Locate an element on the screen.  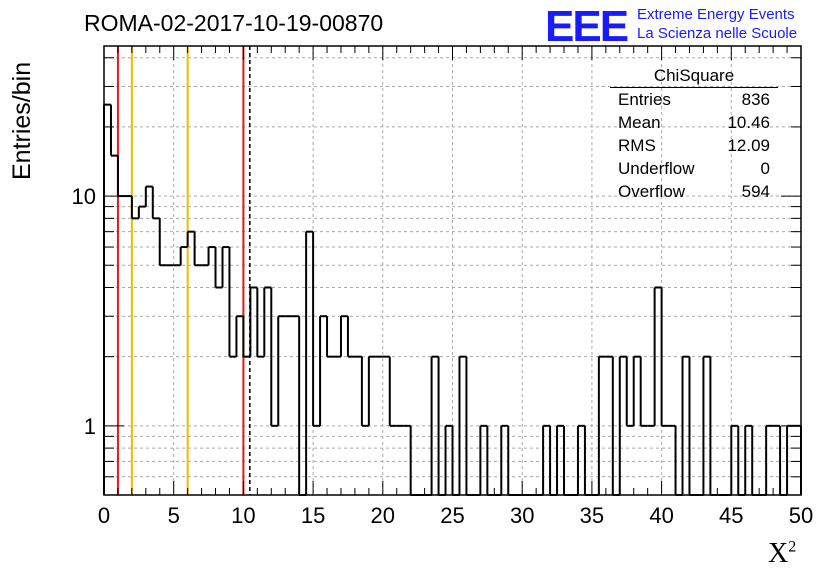
eee-logo: EEE is located at coordinates (587, 26).